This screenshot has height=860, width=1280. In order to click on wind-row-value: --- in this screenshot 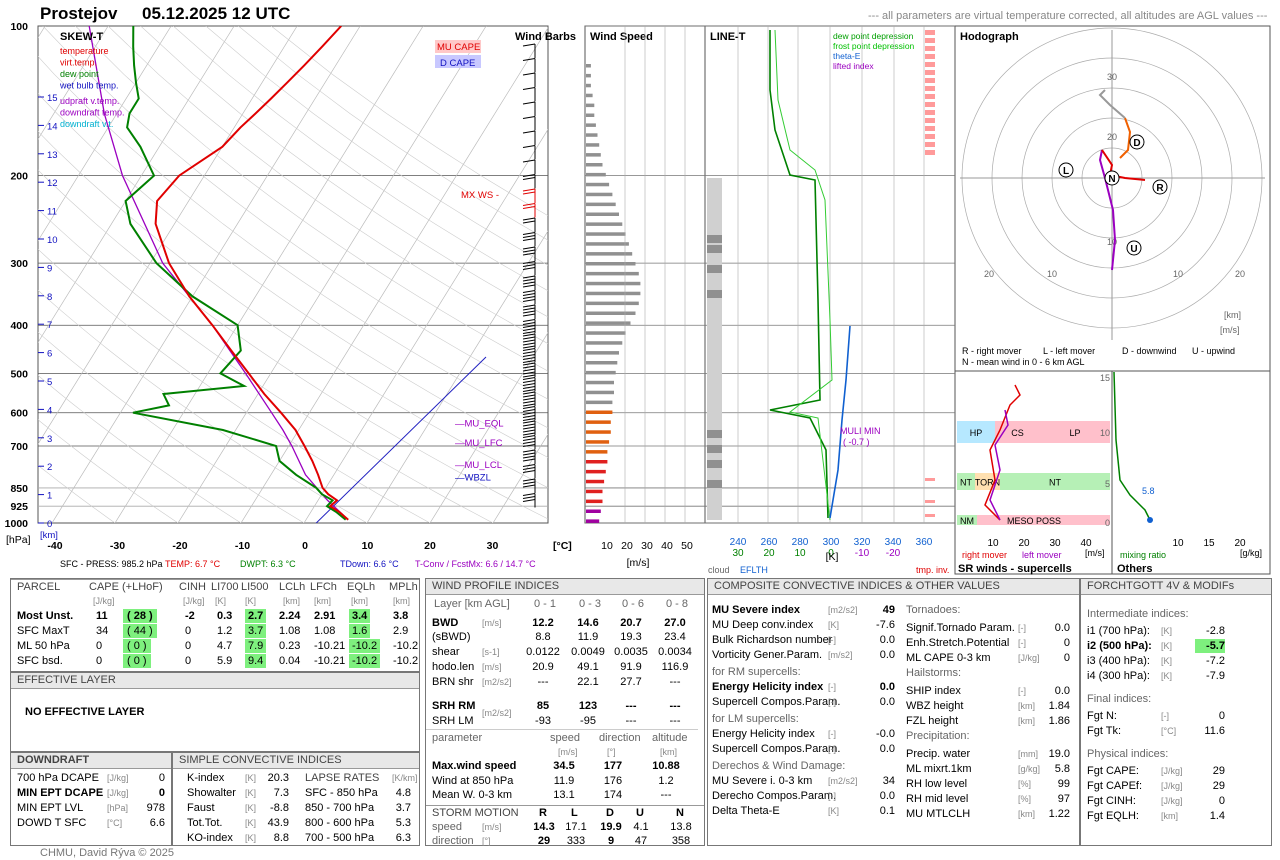, I will do `click(675, 721)`.